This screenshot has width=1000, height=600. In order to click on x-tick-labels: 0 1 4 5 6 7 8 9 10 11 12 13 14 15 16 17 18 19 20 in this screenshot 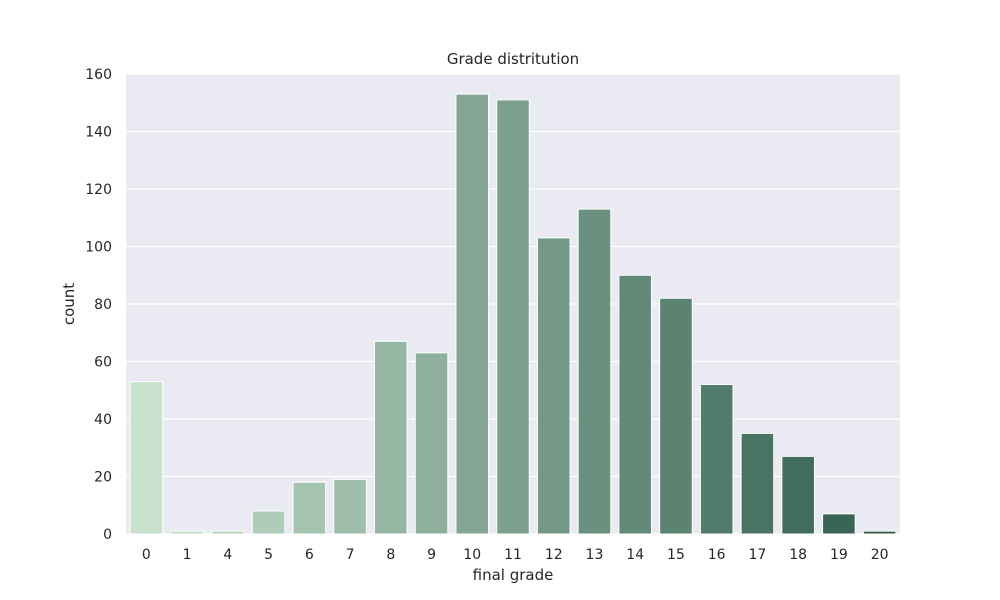, I will do `click(515, 555)`.